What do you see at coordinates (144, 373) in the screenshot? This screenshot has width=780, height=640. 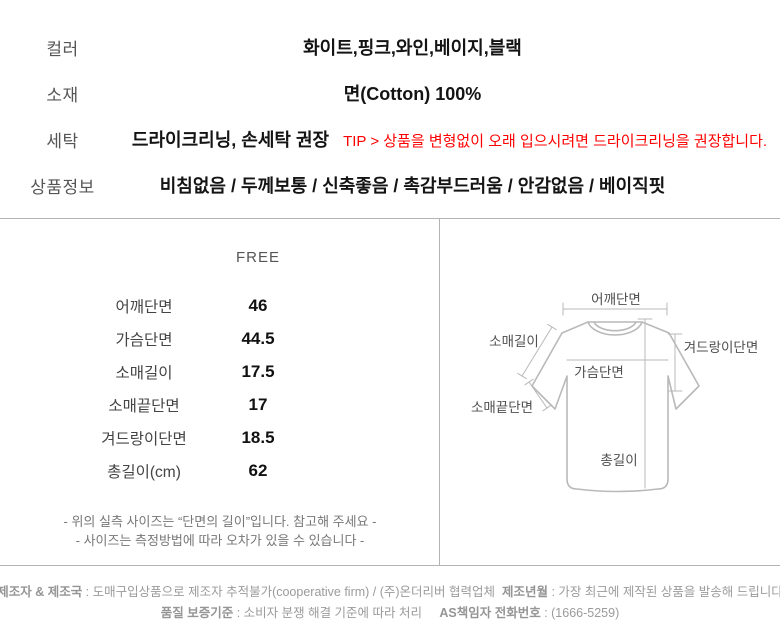 I see `size-label-sleeve-length: 소매길이` at bounding box center [144, 373].